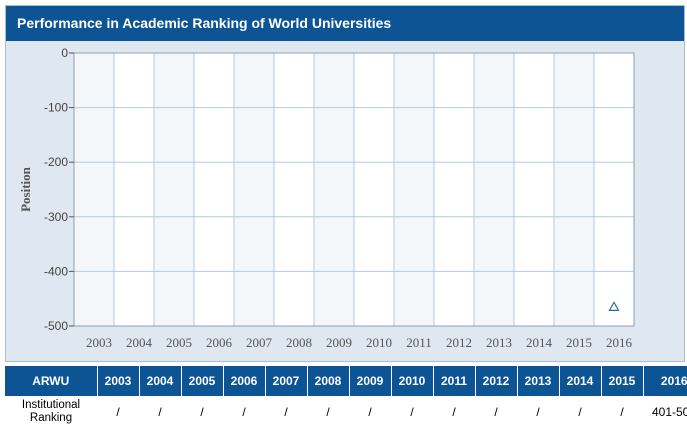 This screenshot has height=438, width=687. What do you see at coordinates (379, 342) in the screenshot?
I see `x-tick-label: 2010` at bounding box center [379, 342].